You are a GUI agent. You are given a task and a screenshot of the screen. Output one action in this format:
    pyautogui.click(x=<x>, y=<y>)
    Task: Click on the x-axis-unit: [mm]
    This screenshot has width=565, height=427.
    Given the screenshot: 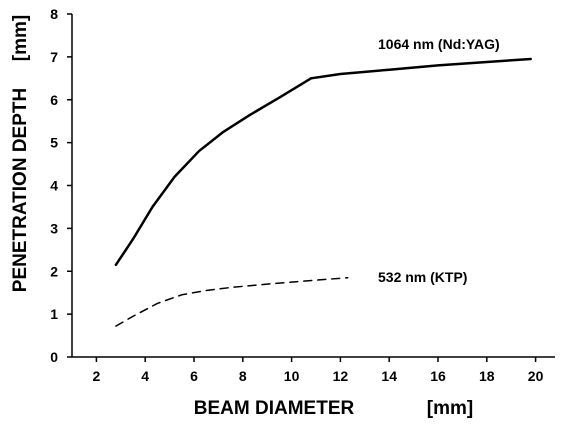 What is the action you would take?
    pyautogui.click(x=450, y=408)
    